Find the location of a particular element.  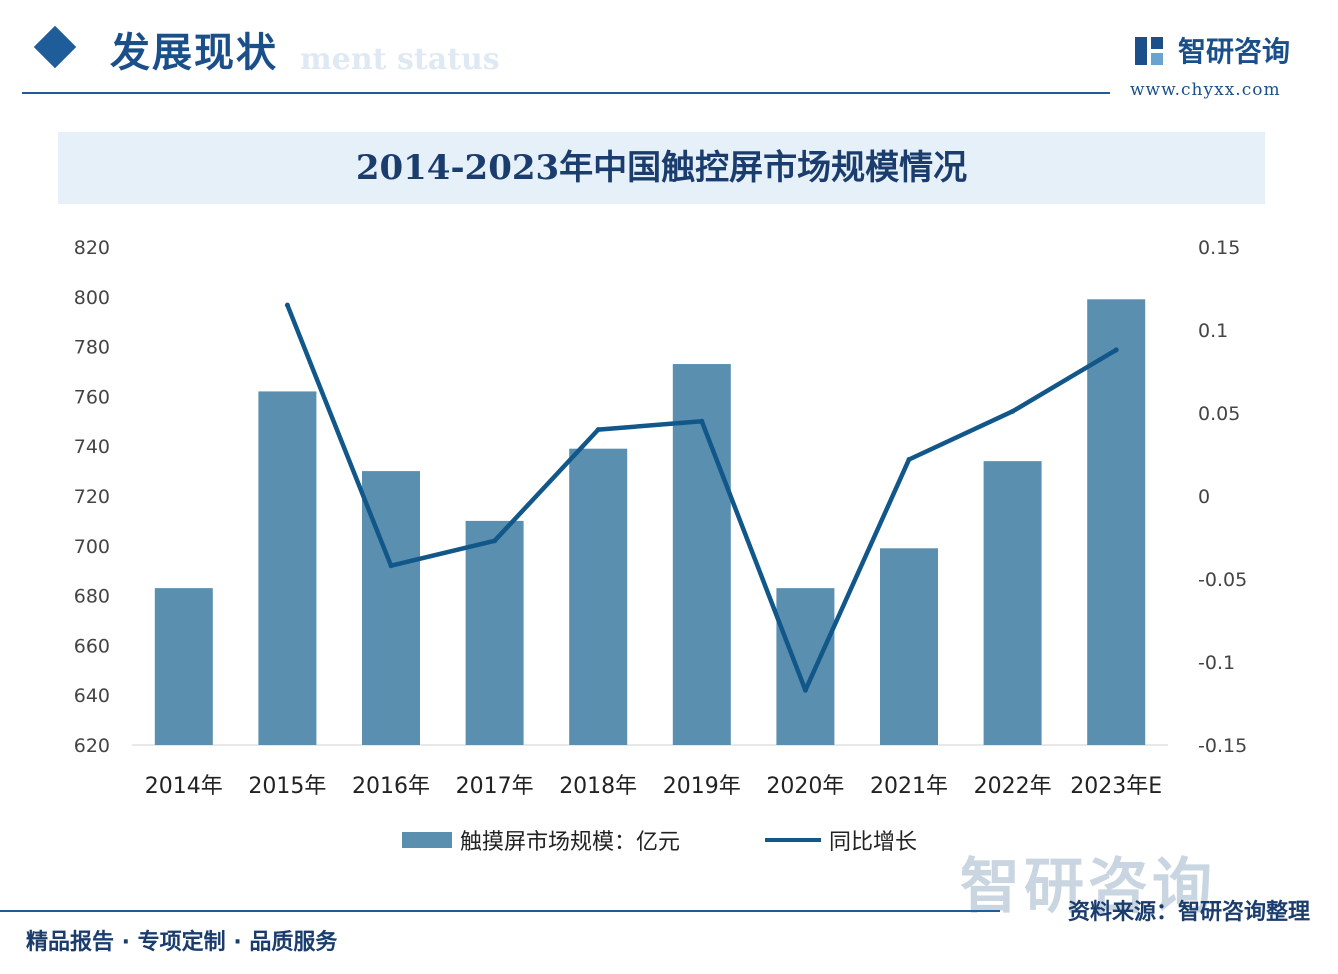

y-right-tick-label: 0.15 is located at coordinates (1219, 248).